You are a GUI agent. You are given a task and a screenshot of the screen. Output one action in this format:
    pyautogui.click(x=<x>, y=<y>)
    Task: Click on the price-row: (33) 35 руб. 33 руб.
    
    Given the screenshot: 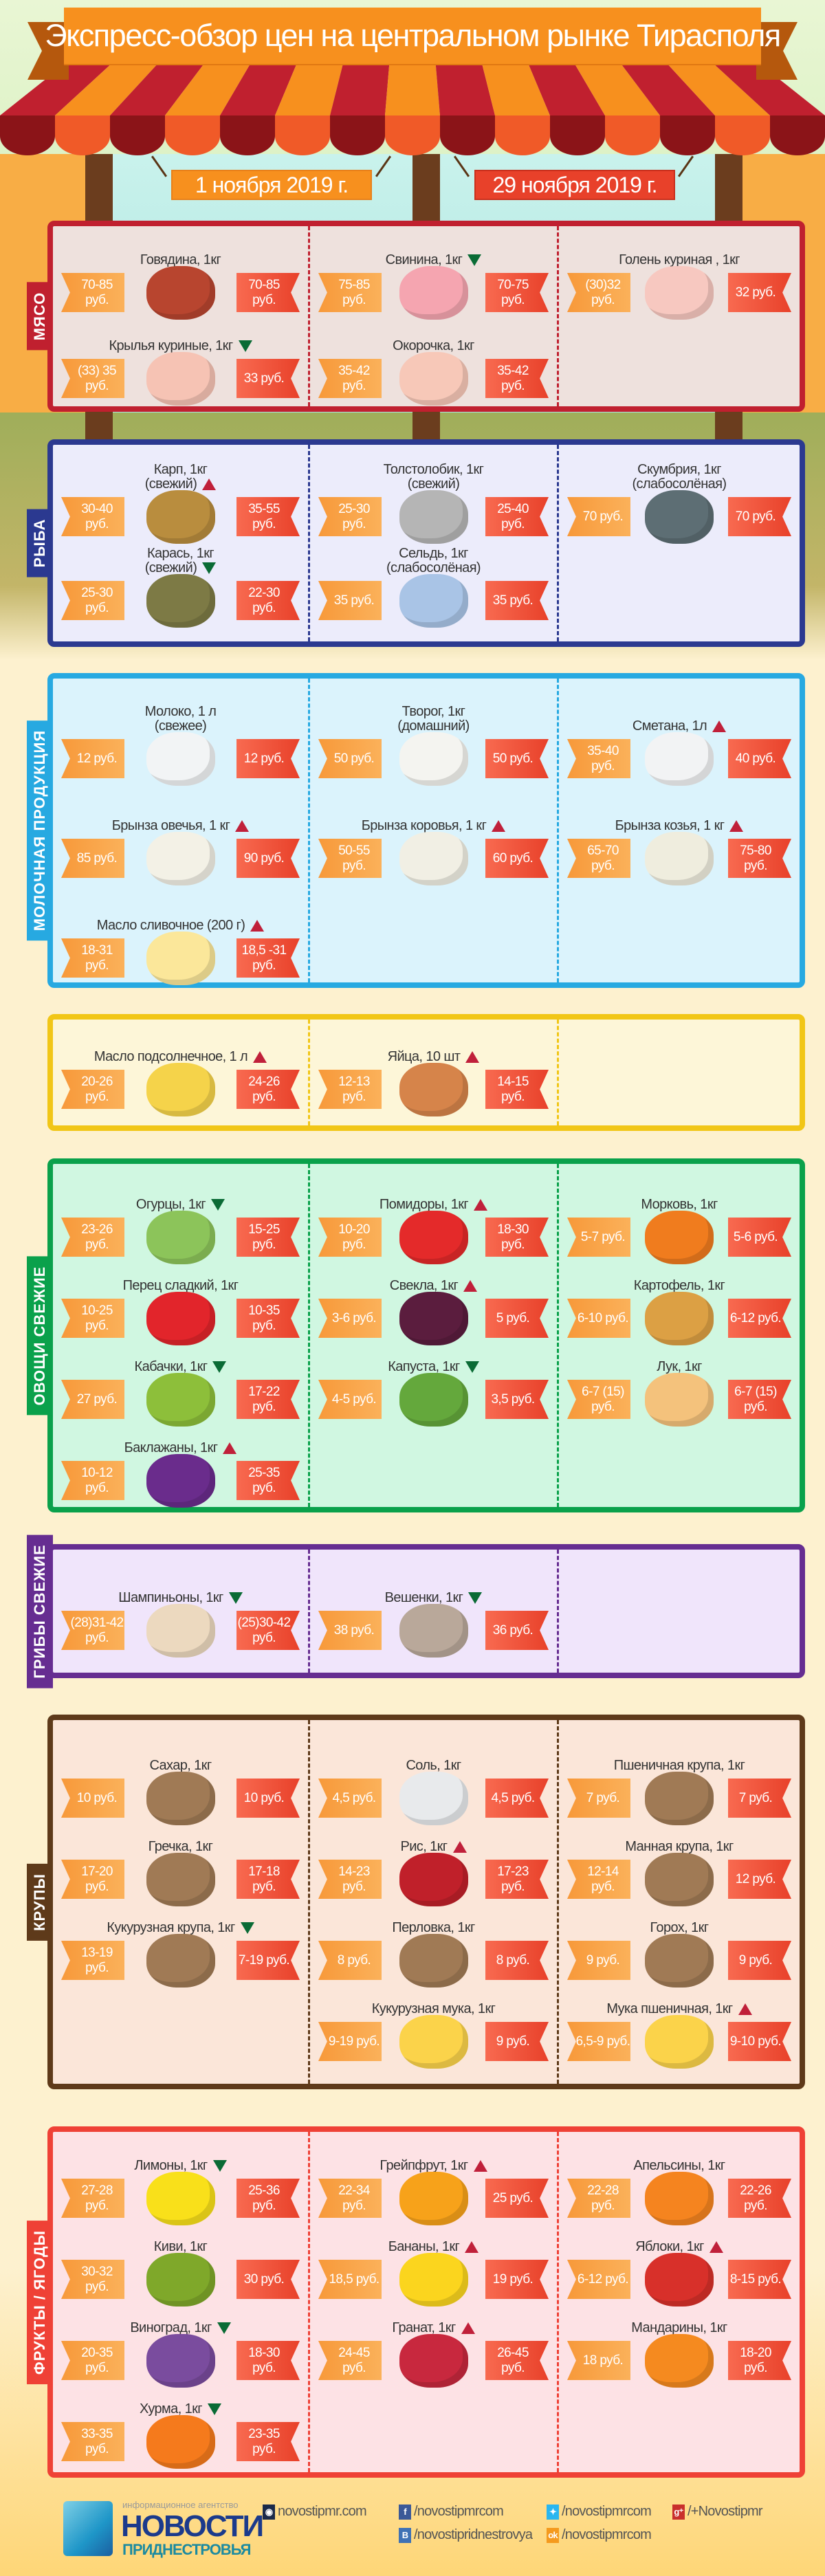 What is the action you would take?
    pyautogui.click(x=180, y=378)
    